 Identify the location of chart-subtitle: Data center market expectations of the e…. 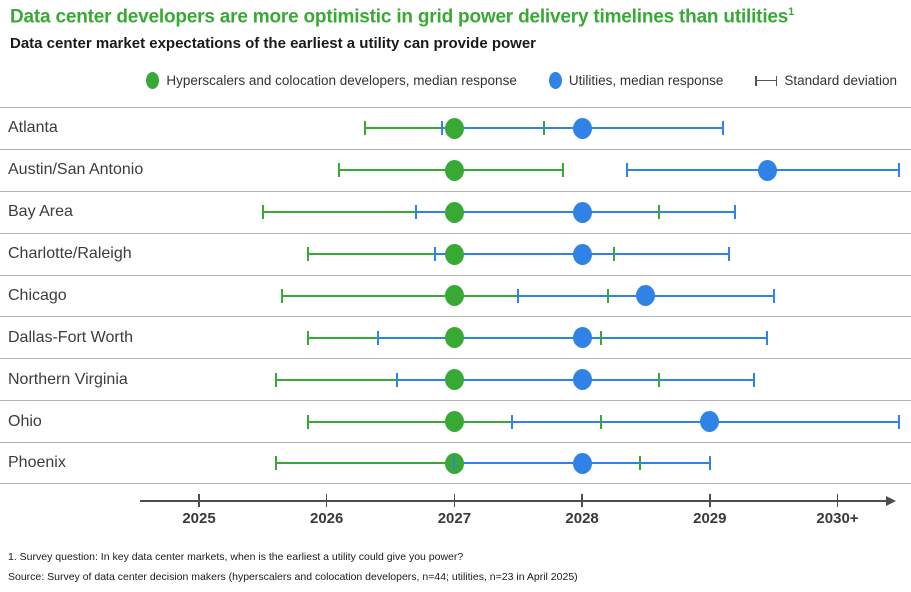
(273, 43).